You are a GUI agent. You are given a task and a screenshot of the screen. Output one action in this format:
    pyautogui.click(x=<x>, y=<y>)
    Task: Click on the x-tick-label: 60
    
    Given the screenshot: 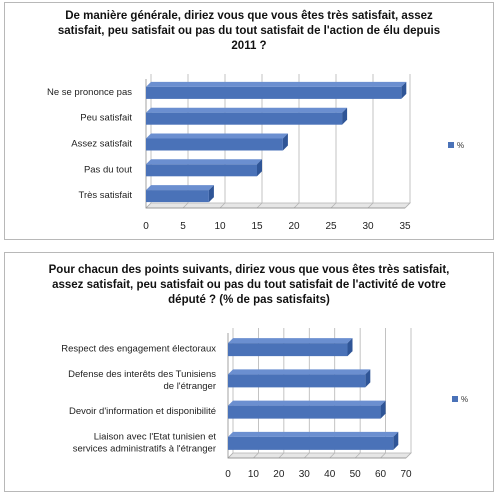 What is the action you would take?
    pyautogui.click(x=381, y=474)
    